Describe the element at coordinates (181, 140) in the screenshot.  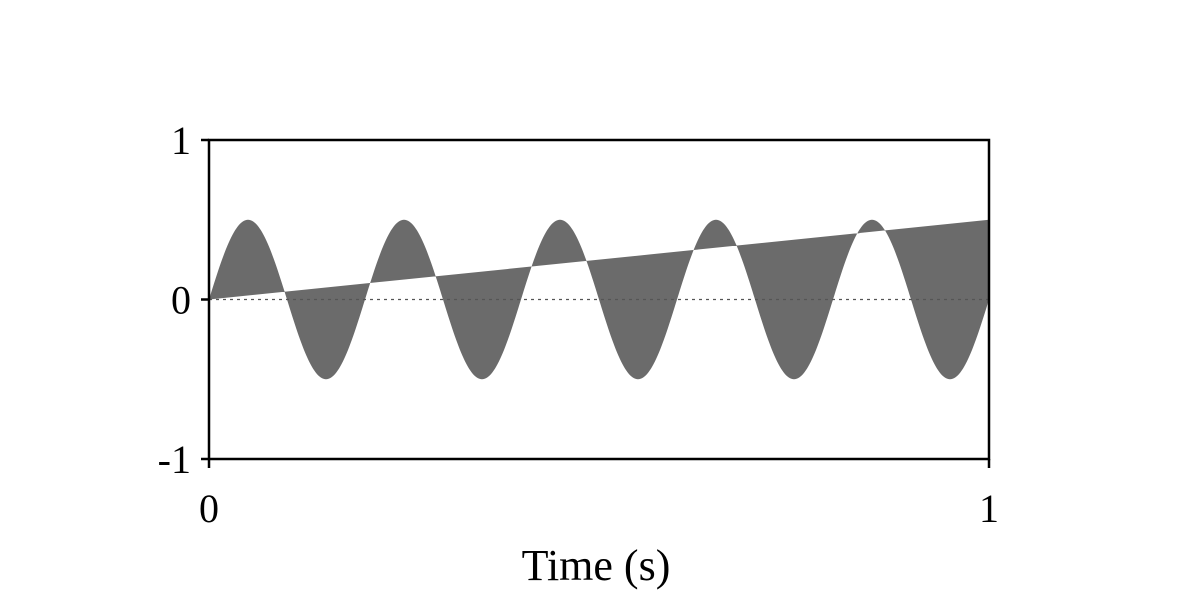
I see `y-tick-label: 1` at that location.